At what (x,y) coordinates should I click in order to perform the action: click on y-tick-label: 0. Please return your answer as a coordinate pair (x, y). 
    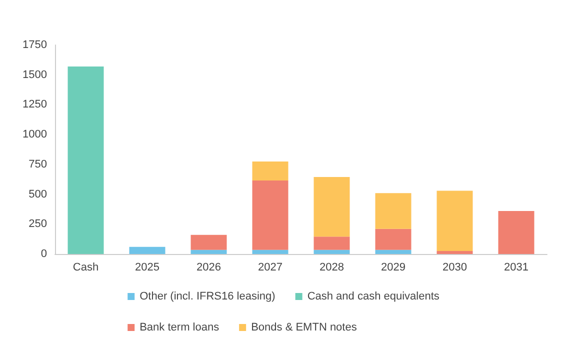
    Looking at the image, I should click on (43, 254).